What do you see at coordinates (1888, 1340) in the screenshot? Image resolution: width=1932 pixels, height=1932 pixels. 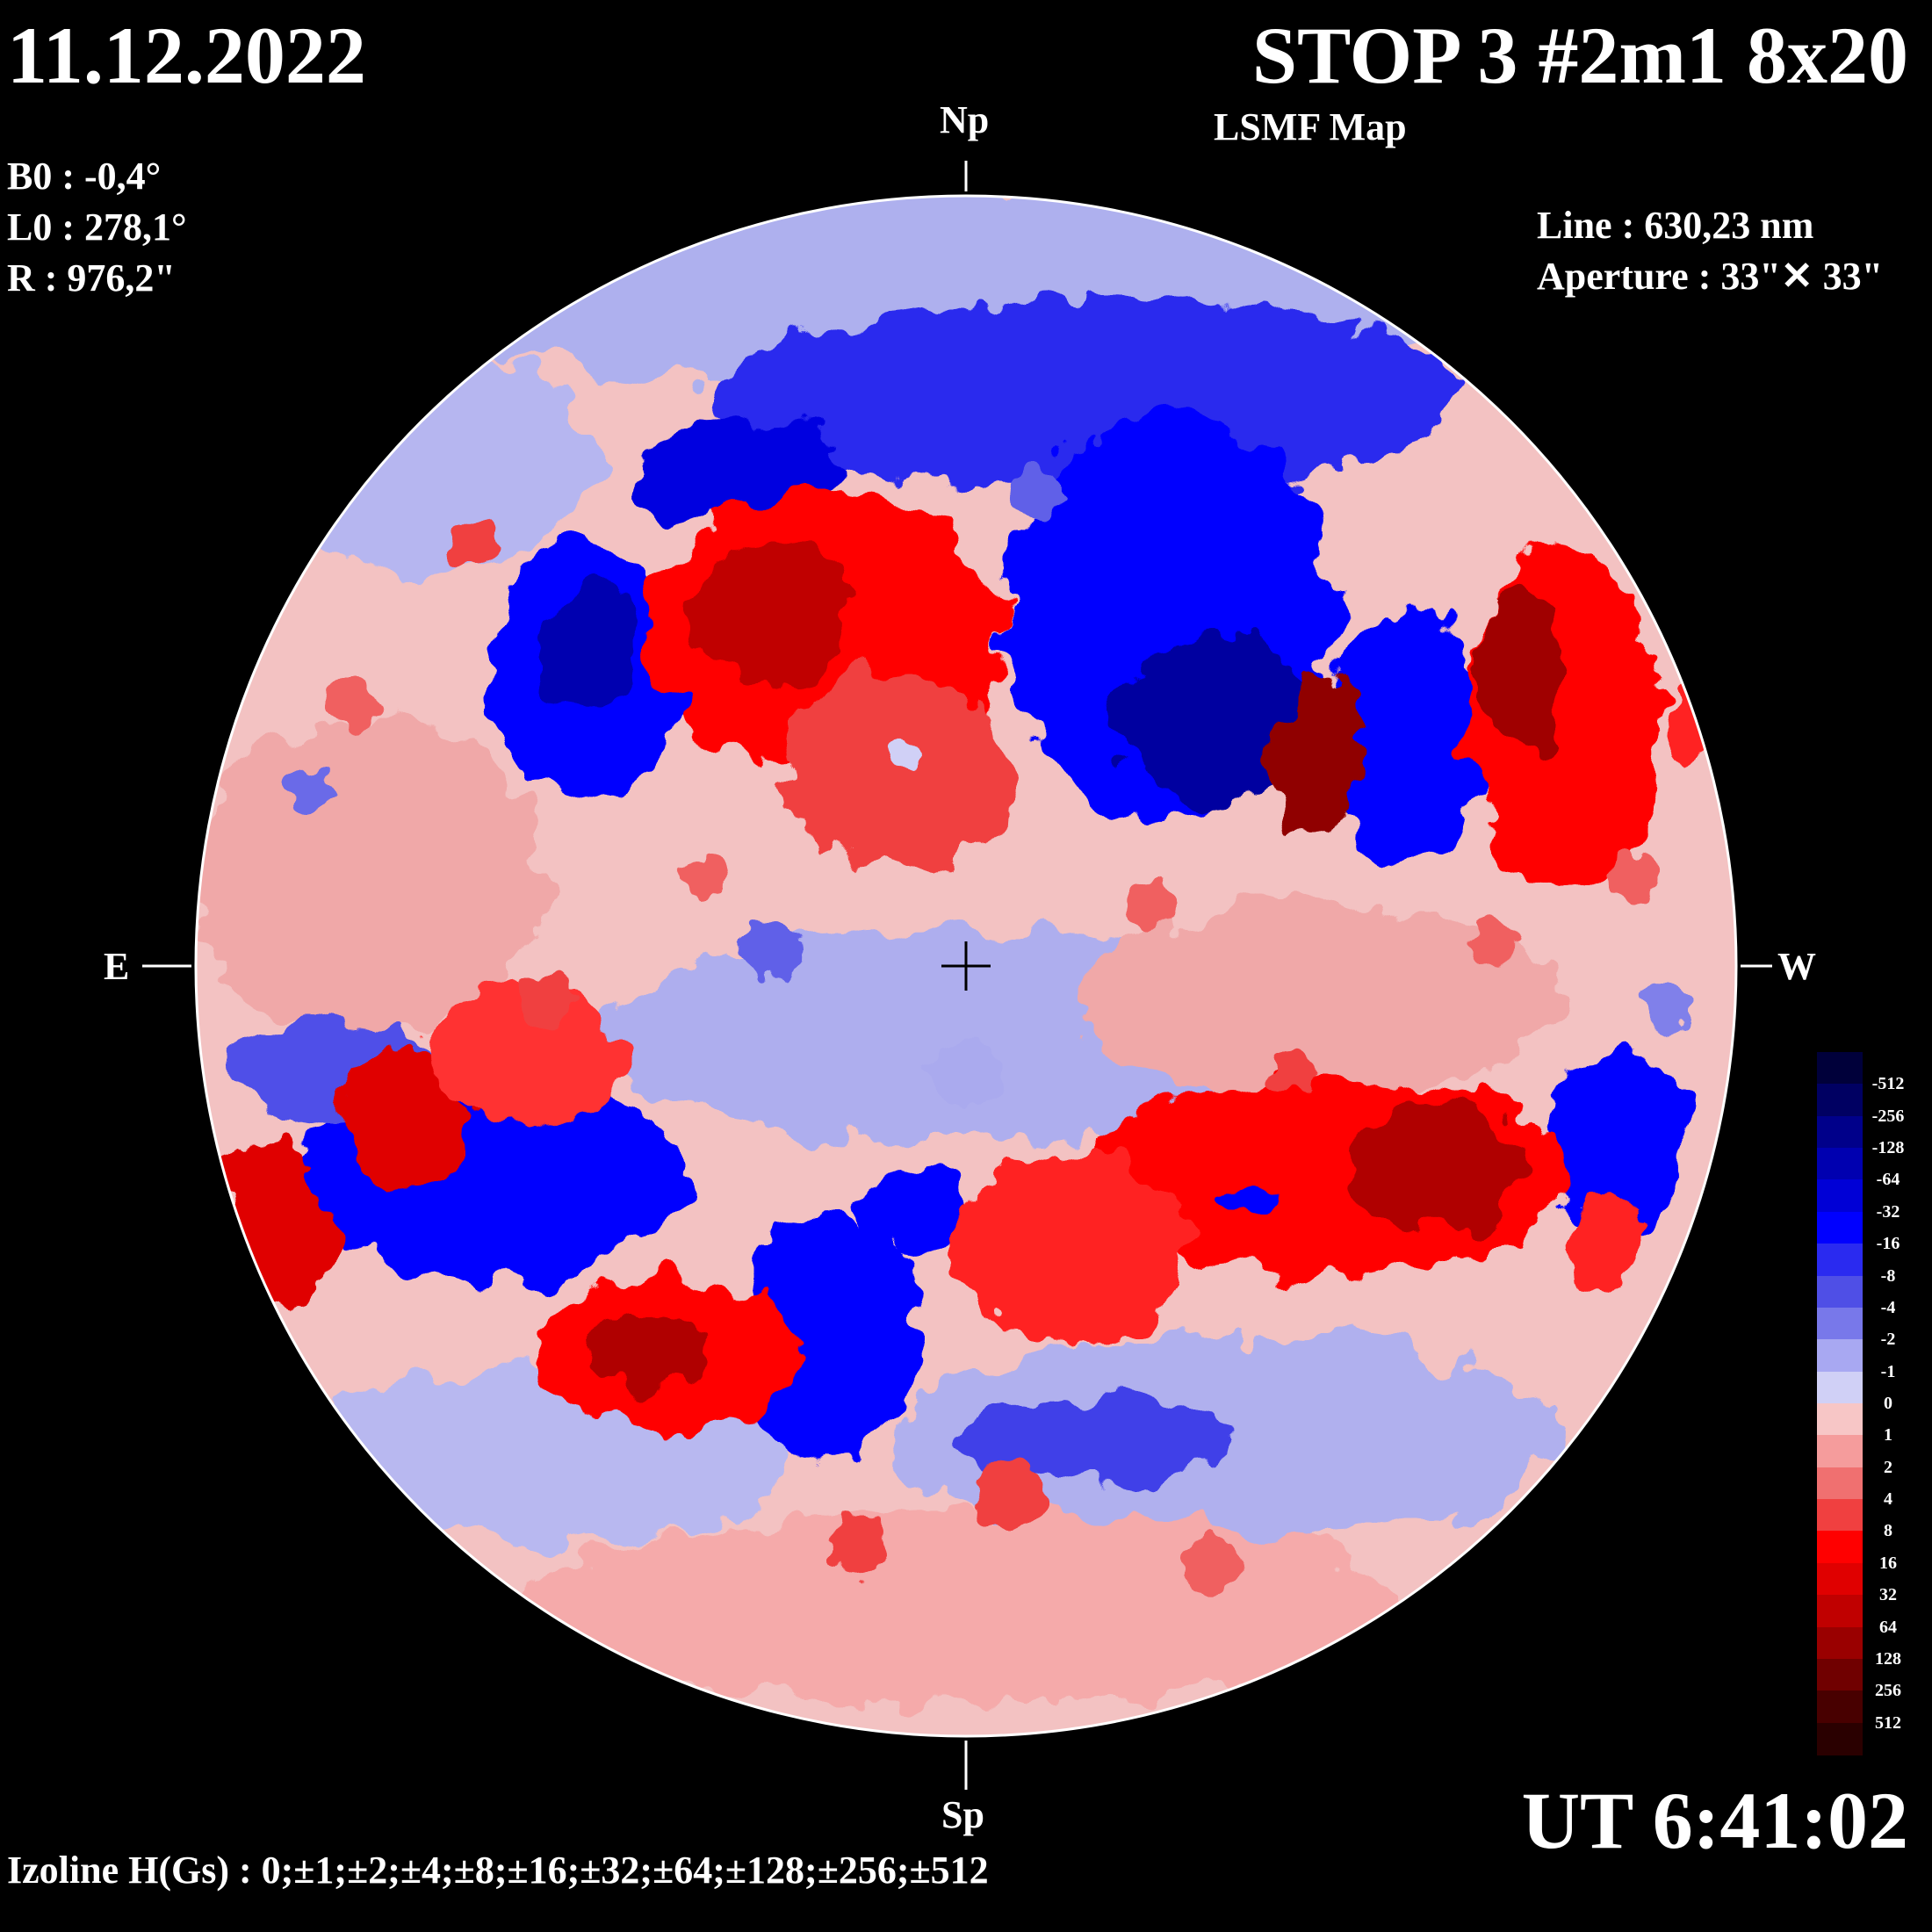 I see `legend-label: -2` at bounding box center [1888, 1340].